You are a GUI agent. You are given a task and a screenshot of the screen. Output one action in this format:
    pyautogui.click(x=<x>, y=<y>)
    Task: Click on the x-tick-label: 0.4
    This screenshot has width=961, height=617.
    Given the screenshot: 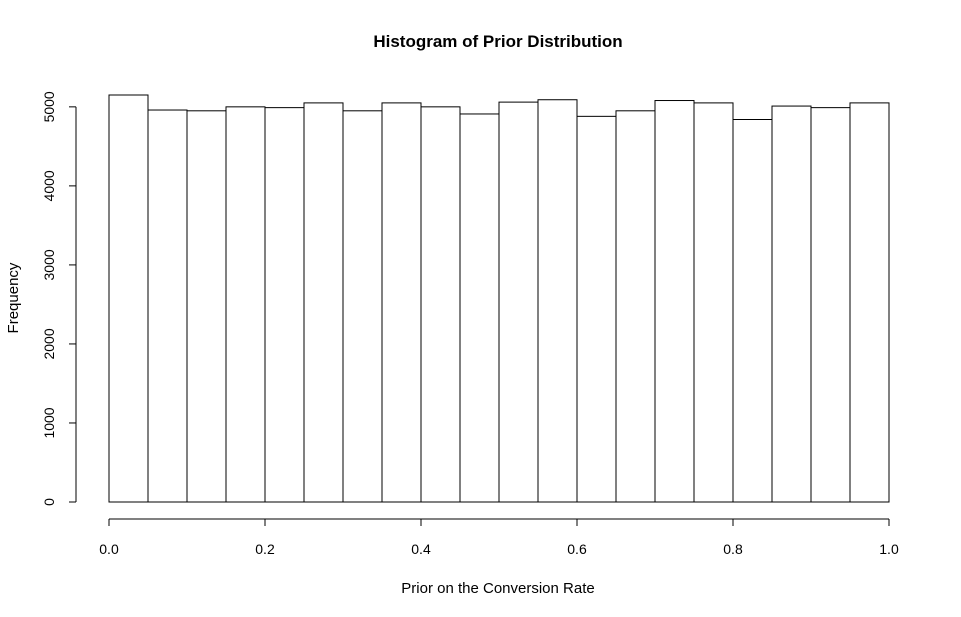 What is the action you would take?
    pyautogui.click(x=421, y=549)
    